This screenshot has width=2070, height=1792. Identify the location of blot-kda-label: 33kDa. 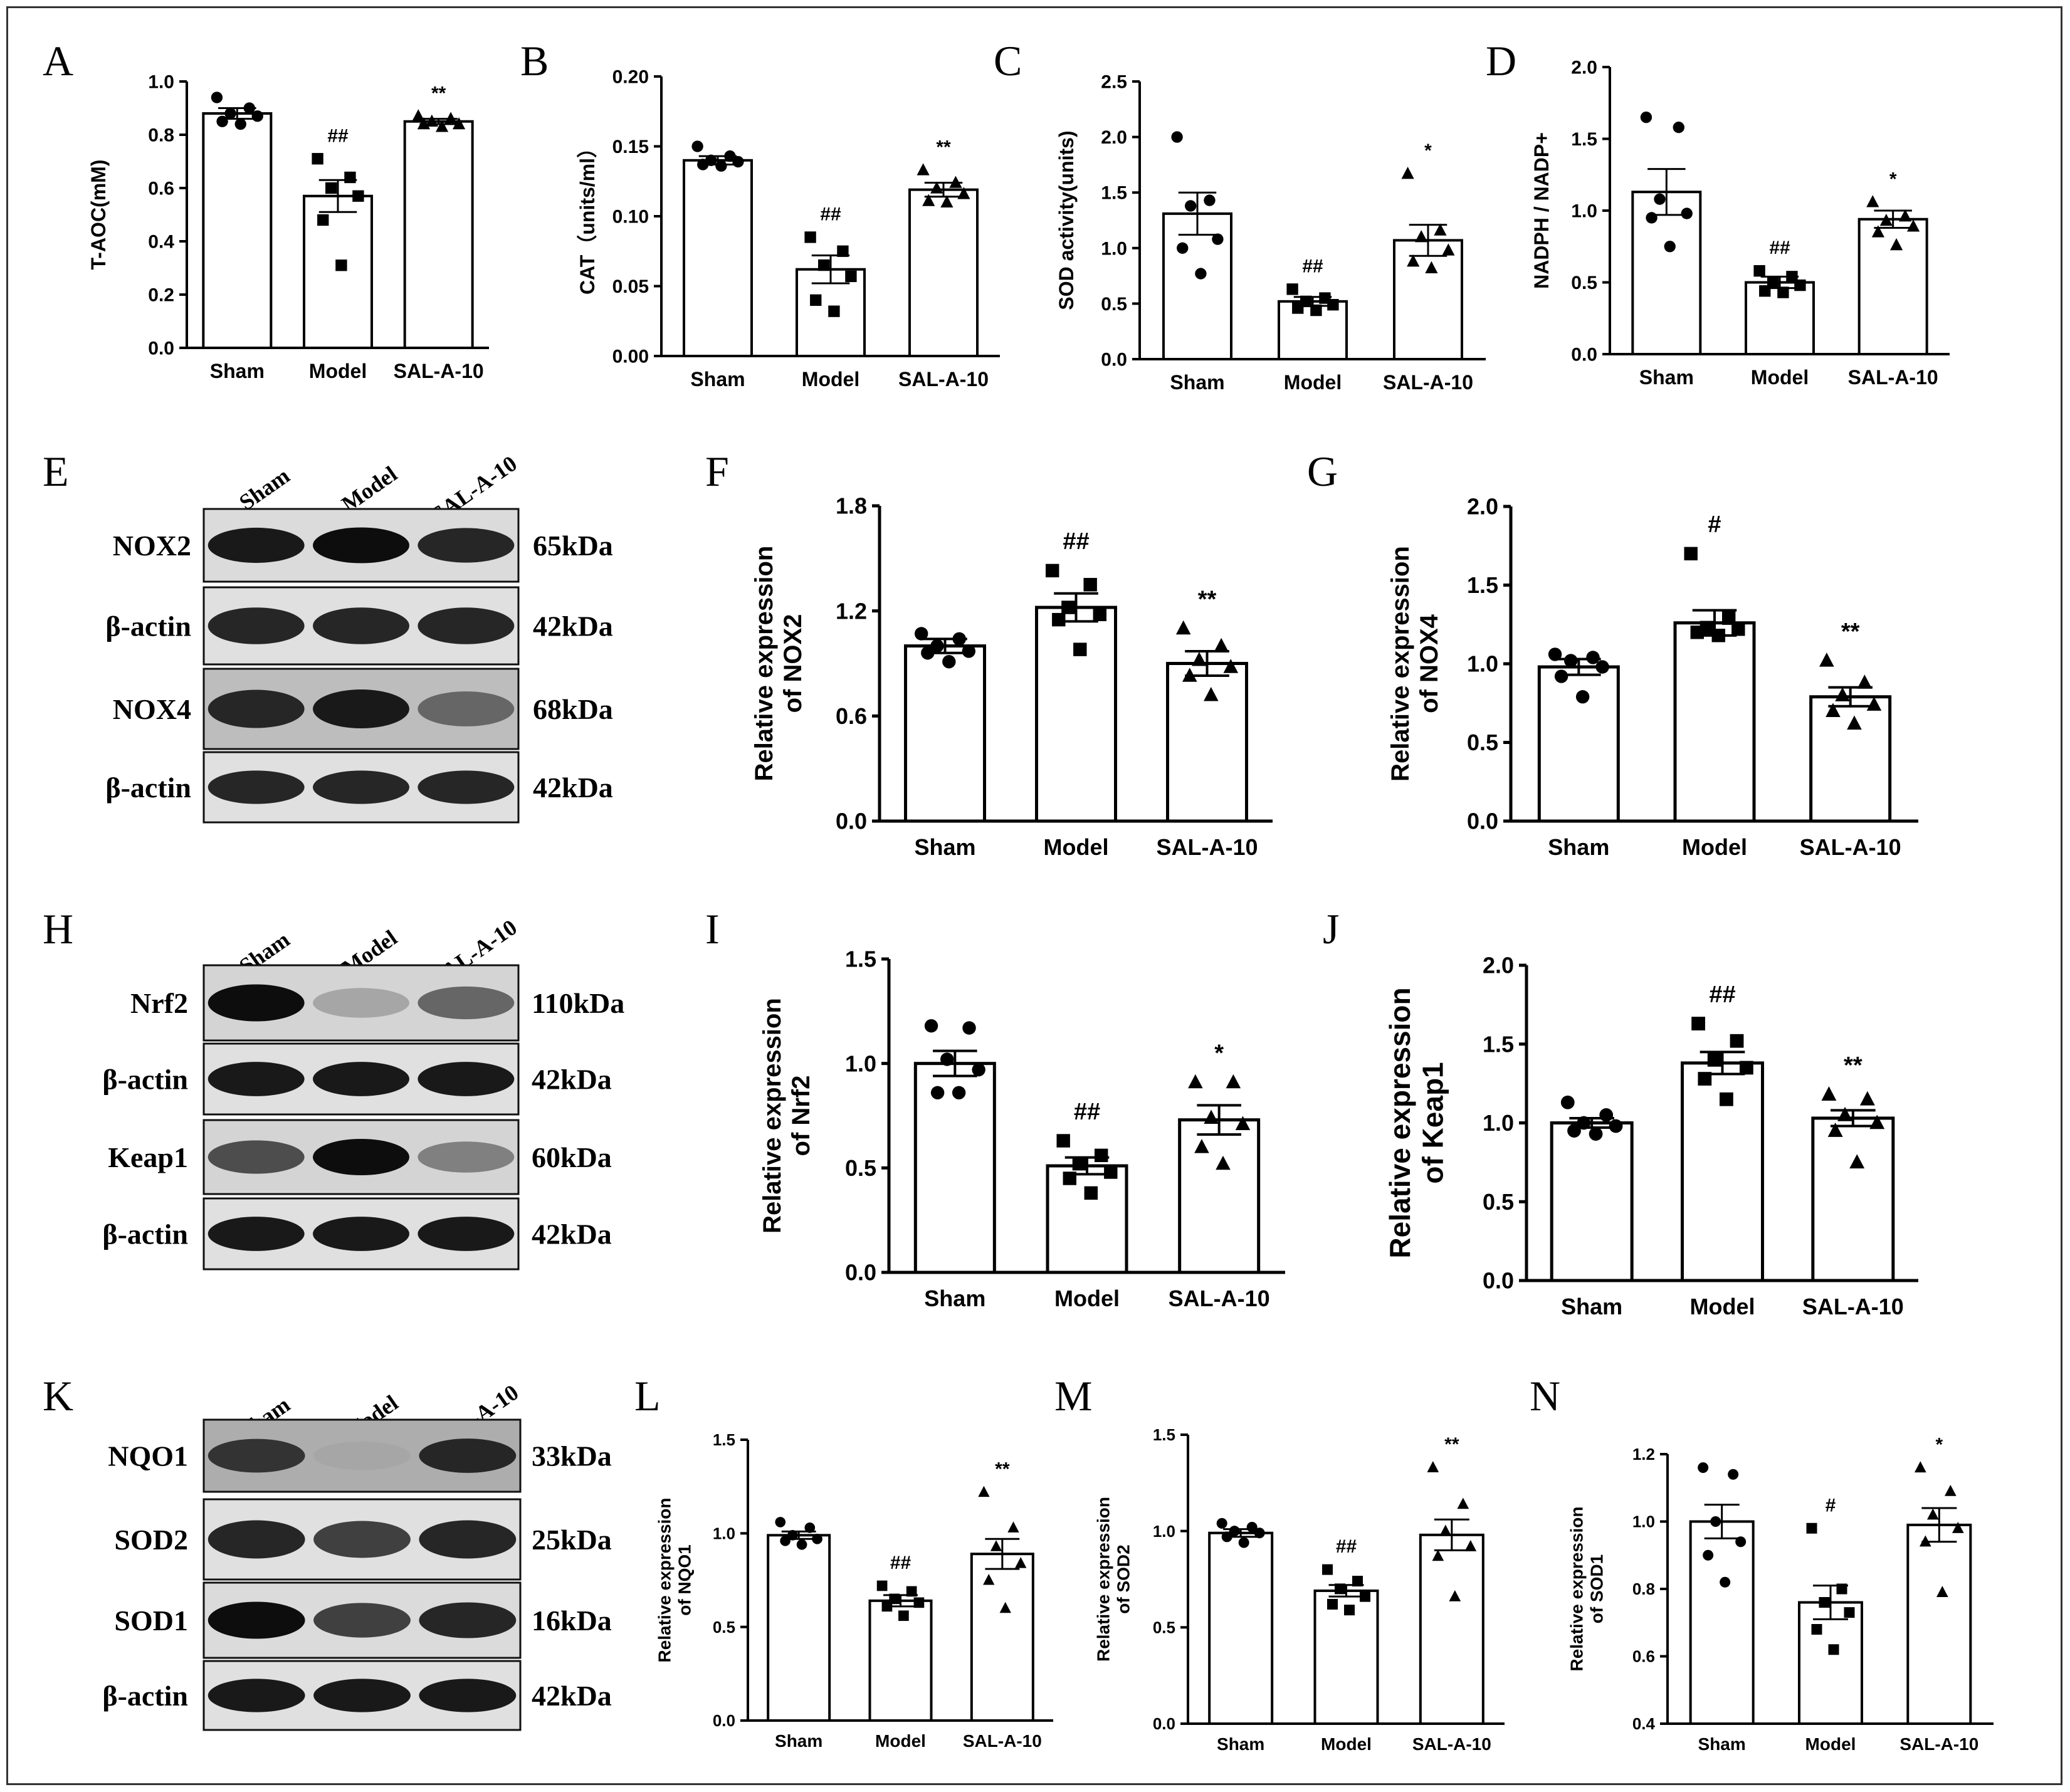
(572, 1456).